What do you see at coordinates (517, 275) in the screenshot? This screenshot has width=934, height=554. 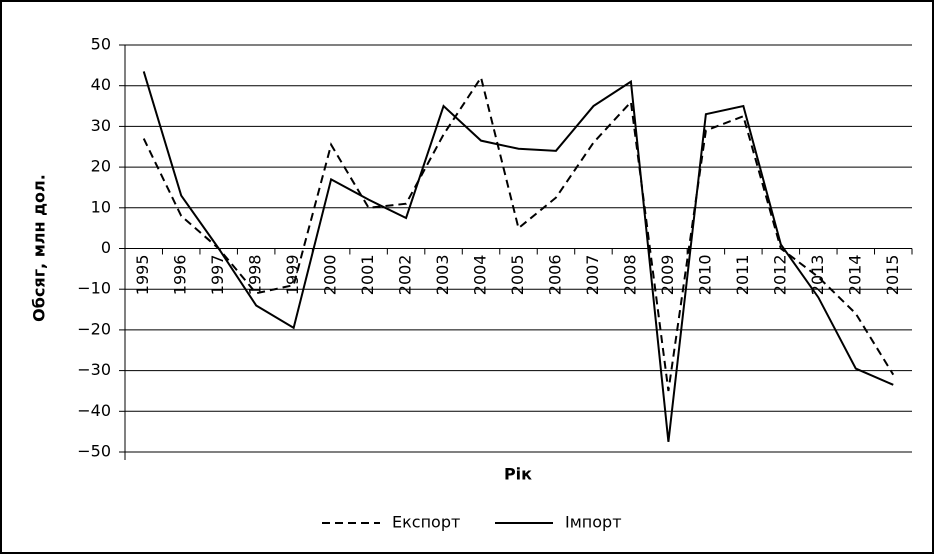 I see `x-tick-label: 2005` at bounding box center [517, 275].